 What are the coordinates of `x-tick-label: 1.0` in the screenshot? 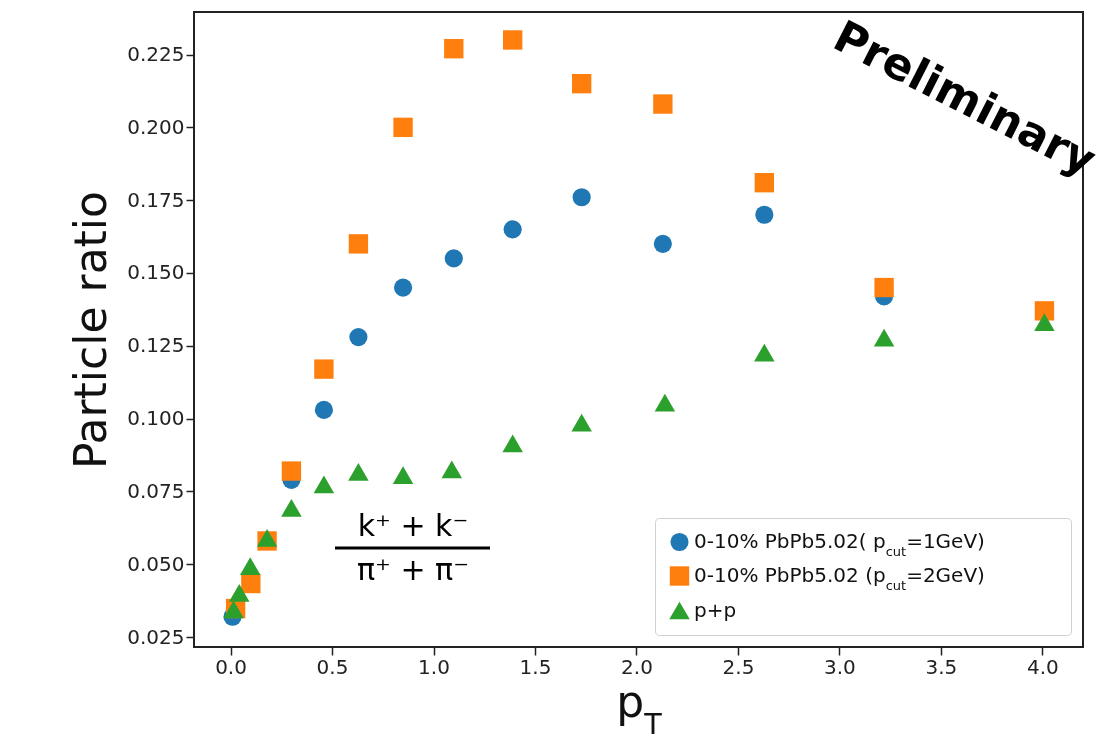 It's located at (434, 666).